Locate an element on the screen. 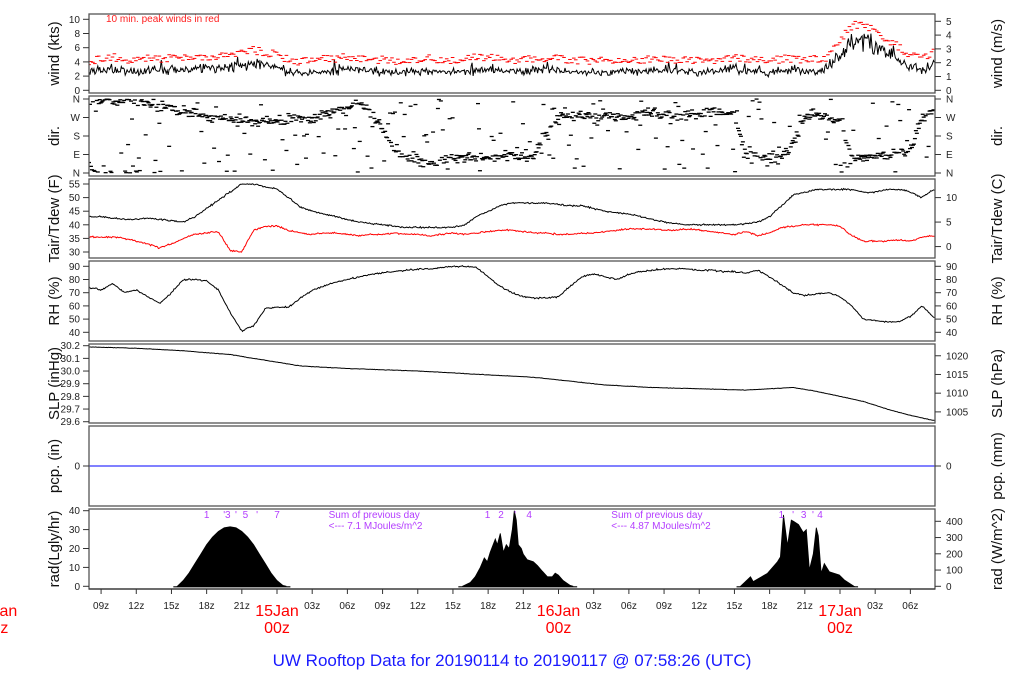 This screenshot has width=1024, height=700. rh-right-tick-label: 80 is located at coordinates (952, 280).